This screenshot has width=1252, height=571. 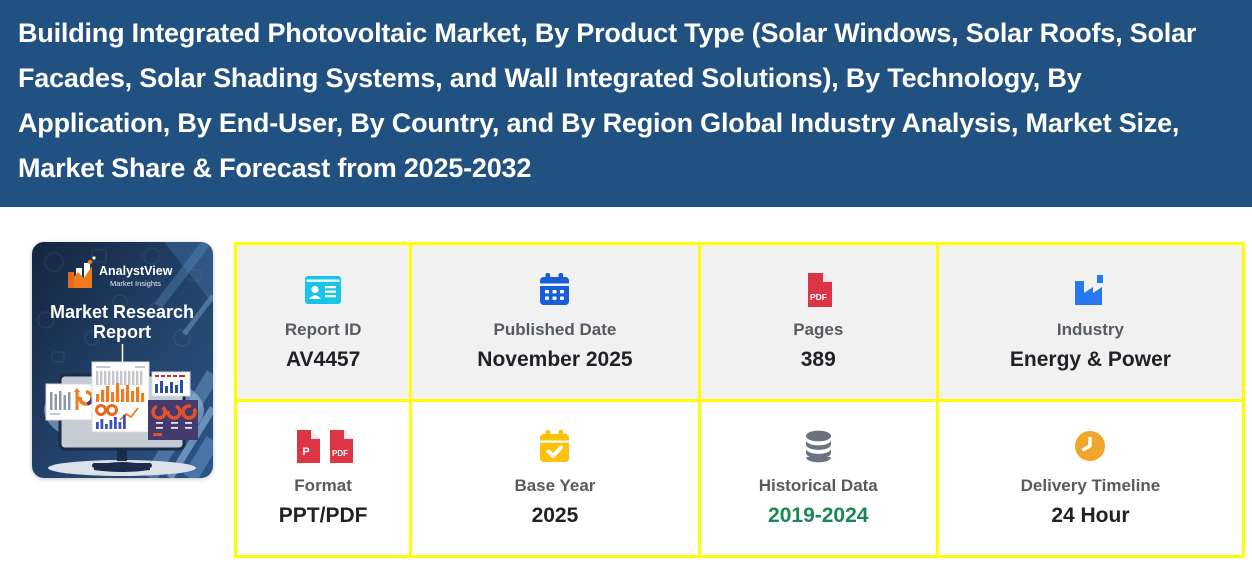 I want to click on ppt-file-icon: P, so click(x=308, y=446).